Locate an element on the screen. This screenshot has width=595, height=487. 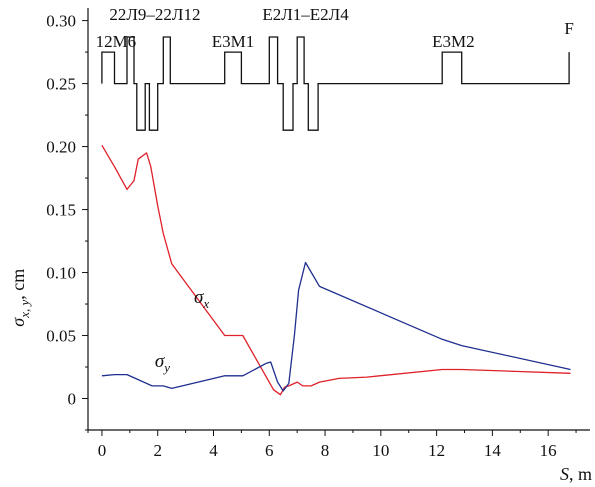
x-tick-label: 4 is located at coordinates (213, 450).